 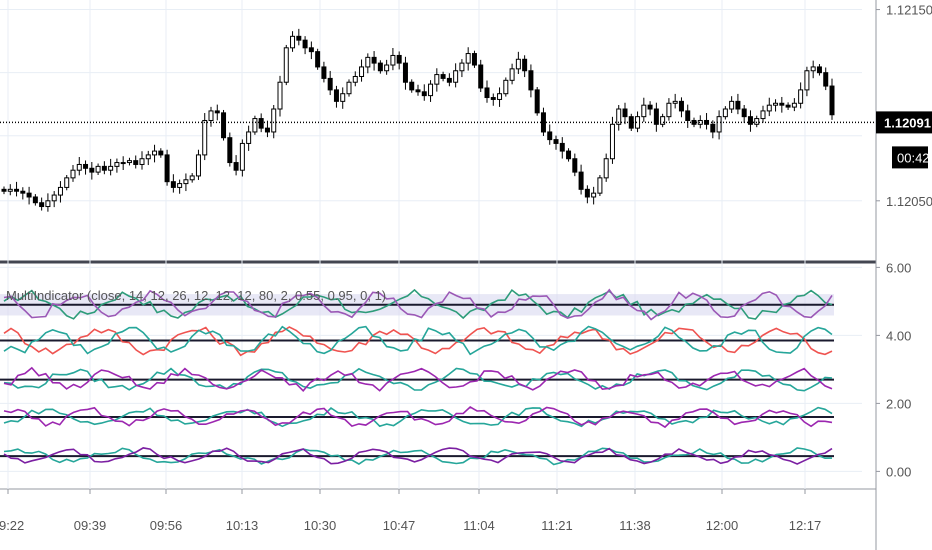 What do you see at coordinates (898, 335) in the screenshot?
I see `indicator-tick-label: 4.00` at bounding box center [898, 335].